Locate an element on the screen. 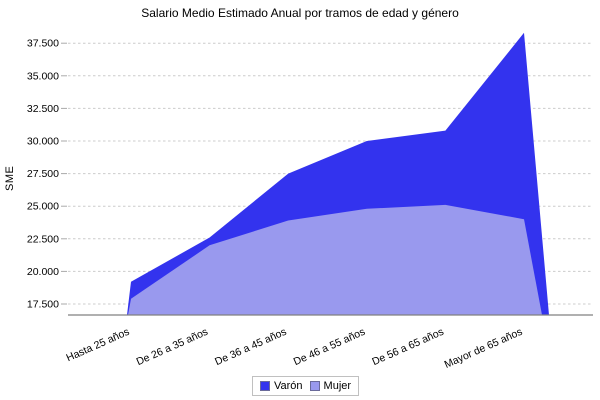 This screenshot has width=600, height=400. varon-swatch-icon is located at coordinates (265, 386).